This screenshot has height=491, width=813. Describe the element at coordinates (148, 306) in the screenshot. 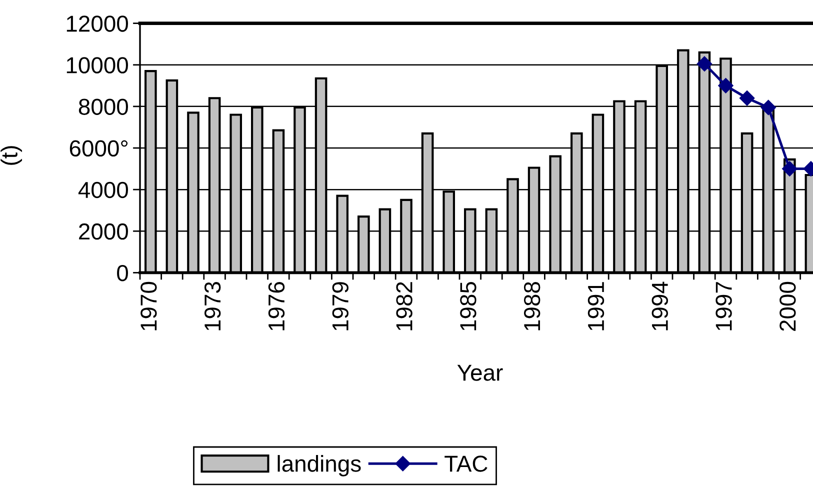

I see `x-tick-label: 1970` at that location.